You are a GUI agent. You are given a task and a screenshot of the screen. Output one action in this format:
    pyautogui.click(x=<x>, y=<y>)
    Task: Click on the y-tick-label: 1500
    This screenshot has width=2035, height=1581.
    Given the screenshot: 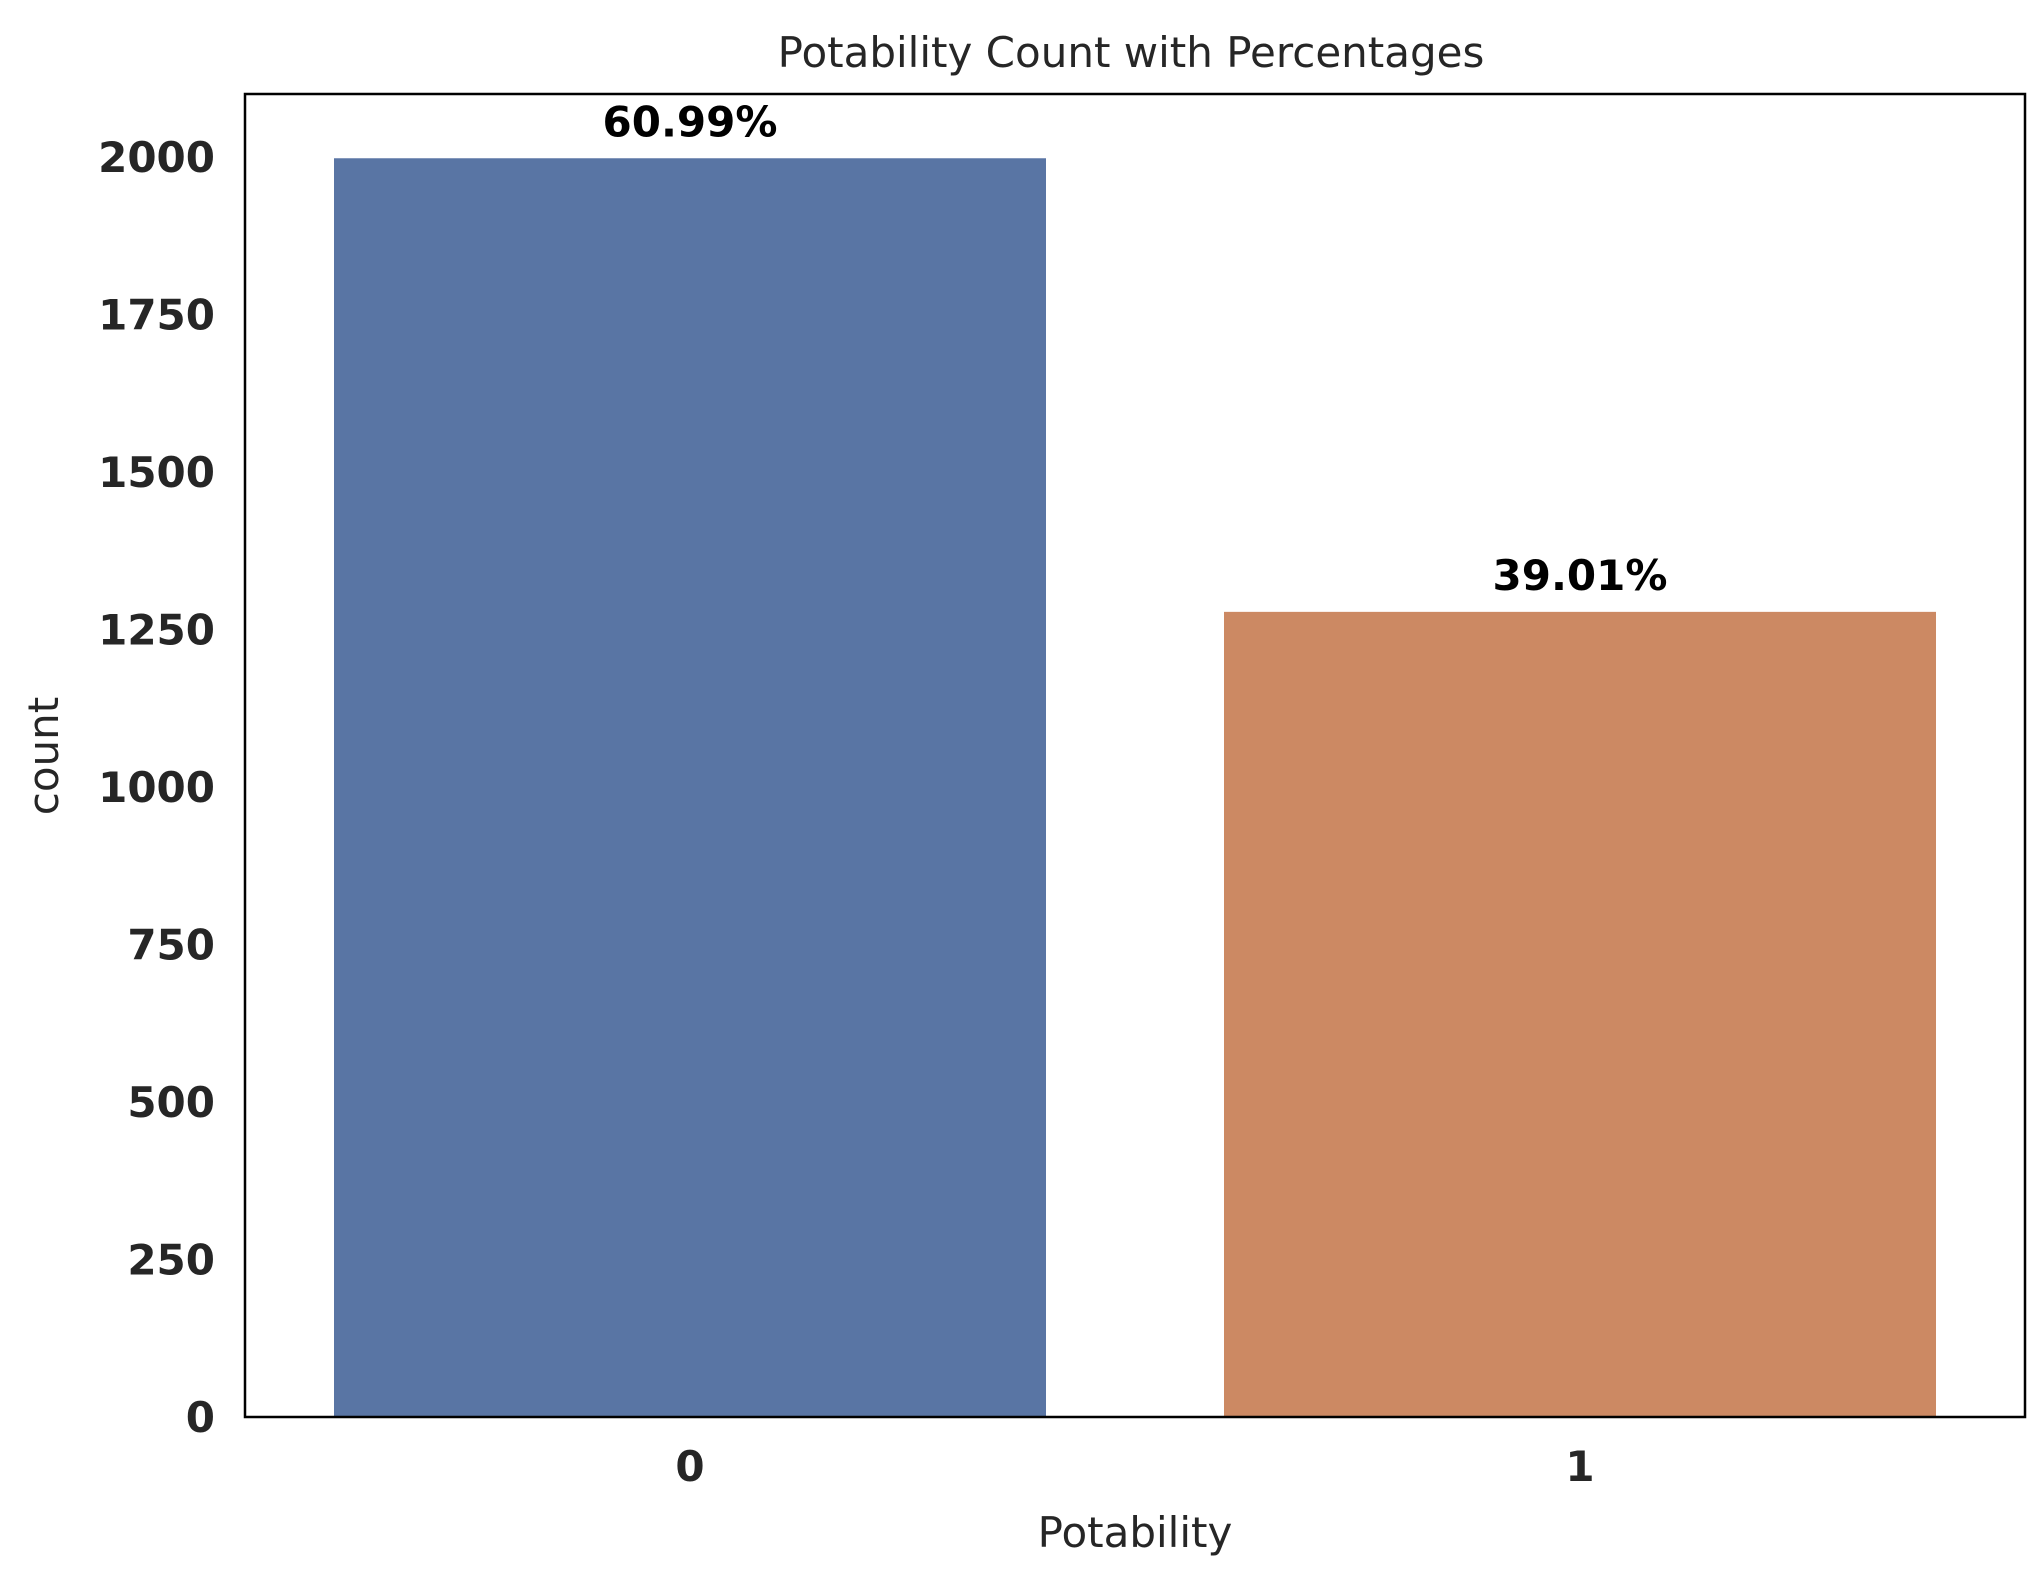 What is the action you would take?
    pyautogui.click(x=156, y=472)
    